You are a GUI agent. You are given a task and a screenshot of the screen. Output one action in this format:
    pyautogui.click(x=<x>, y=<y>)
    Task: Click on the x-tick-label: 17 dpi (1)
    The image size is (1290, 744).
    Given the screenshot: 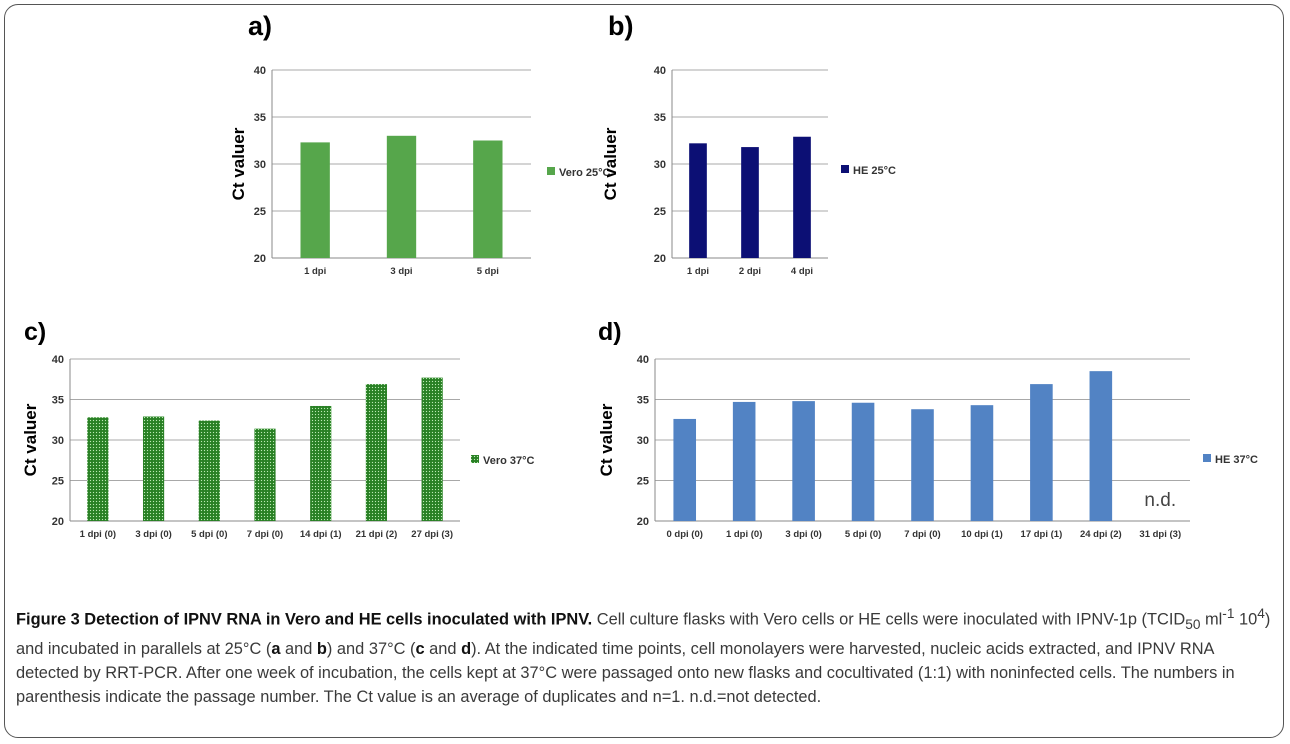 What is the action you would take?
    pyautogui.click(x=1042, y=534)
    